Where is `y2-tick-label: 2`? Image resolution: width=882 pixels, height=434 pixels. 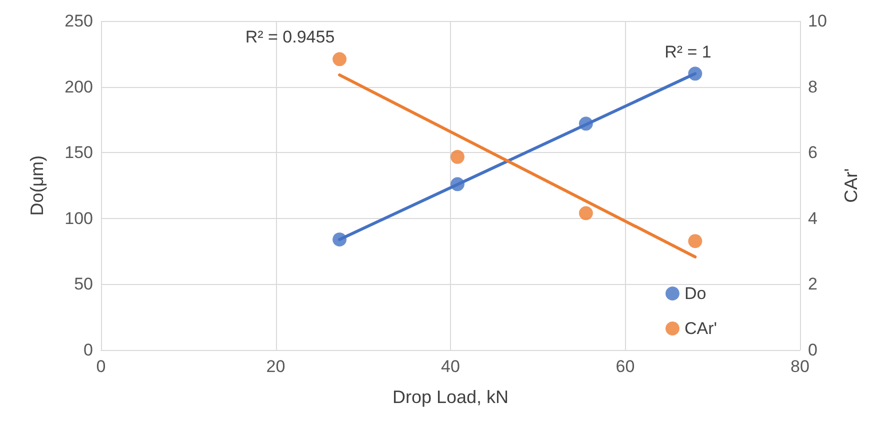 y2-tick-label: 2 is located at coordinates (813, 284).